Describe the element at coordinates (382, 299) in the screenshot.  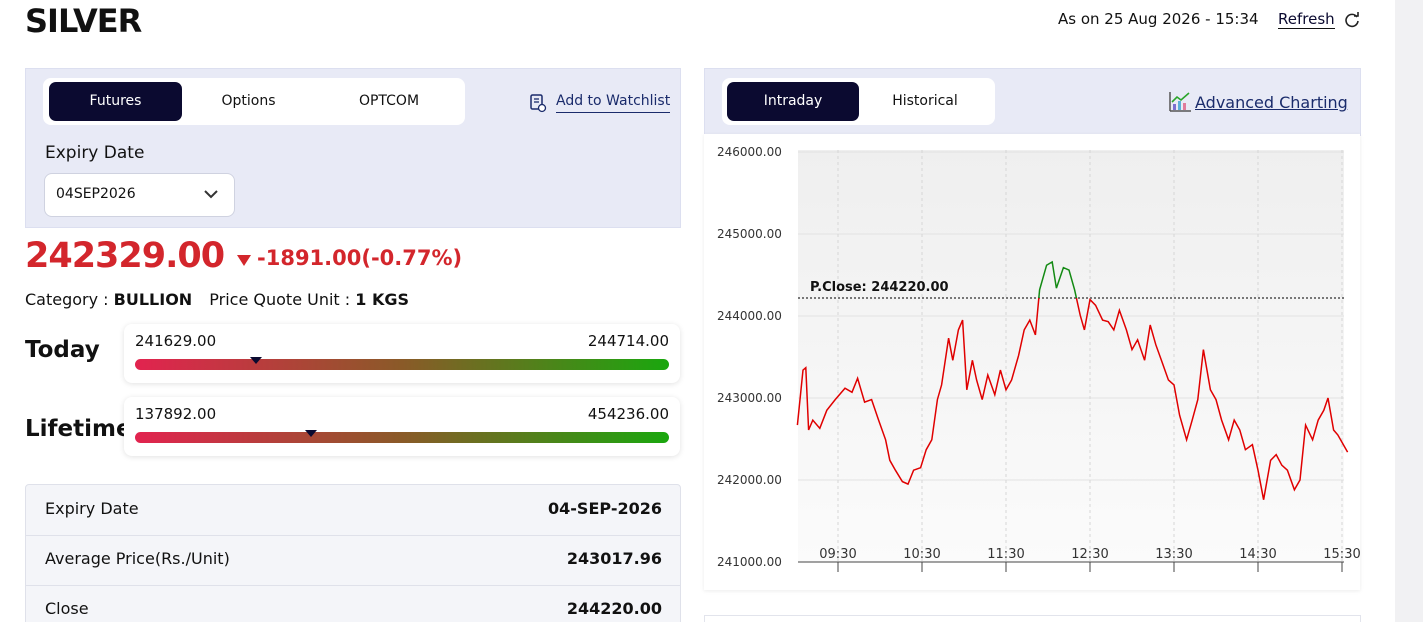
I see `unit: 1 KGS` at that location.